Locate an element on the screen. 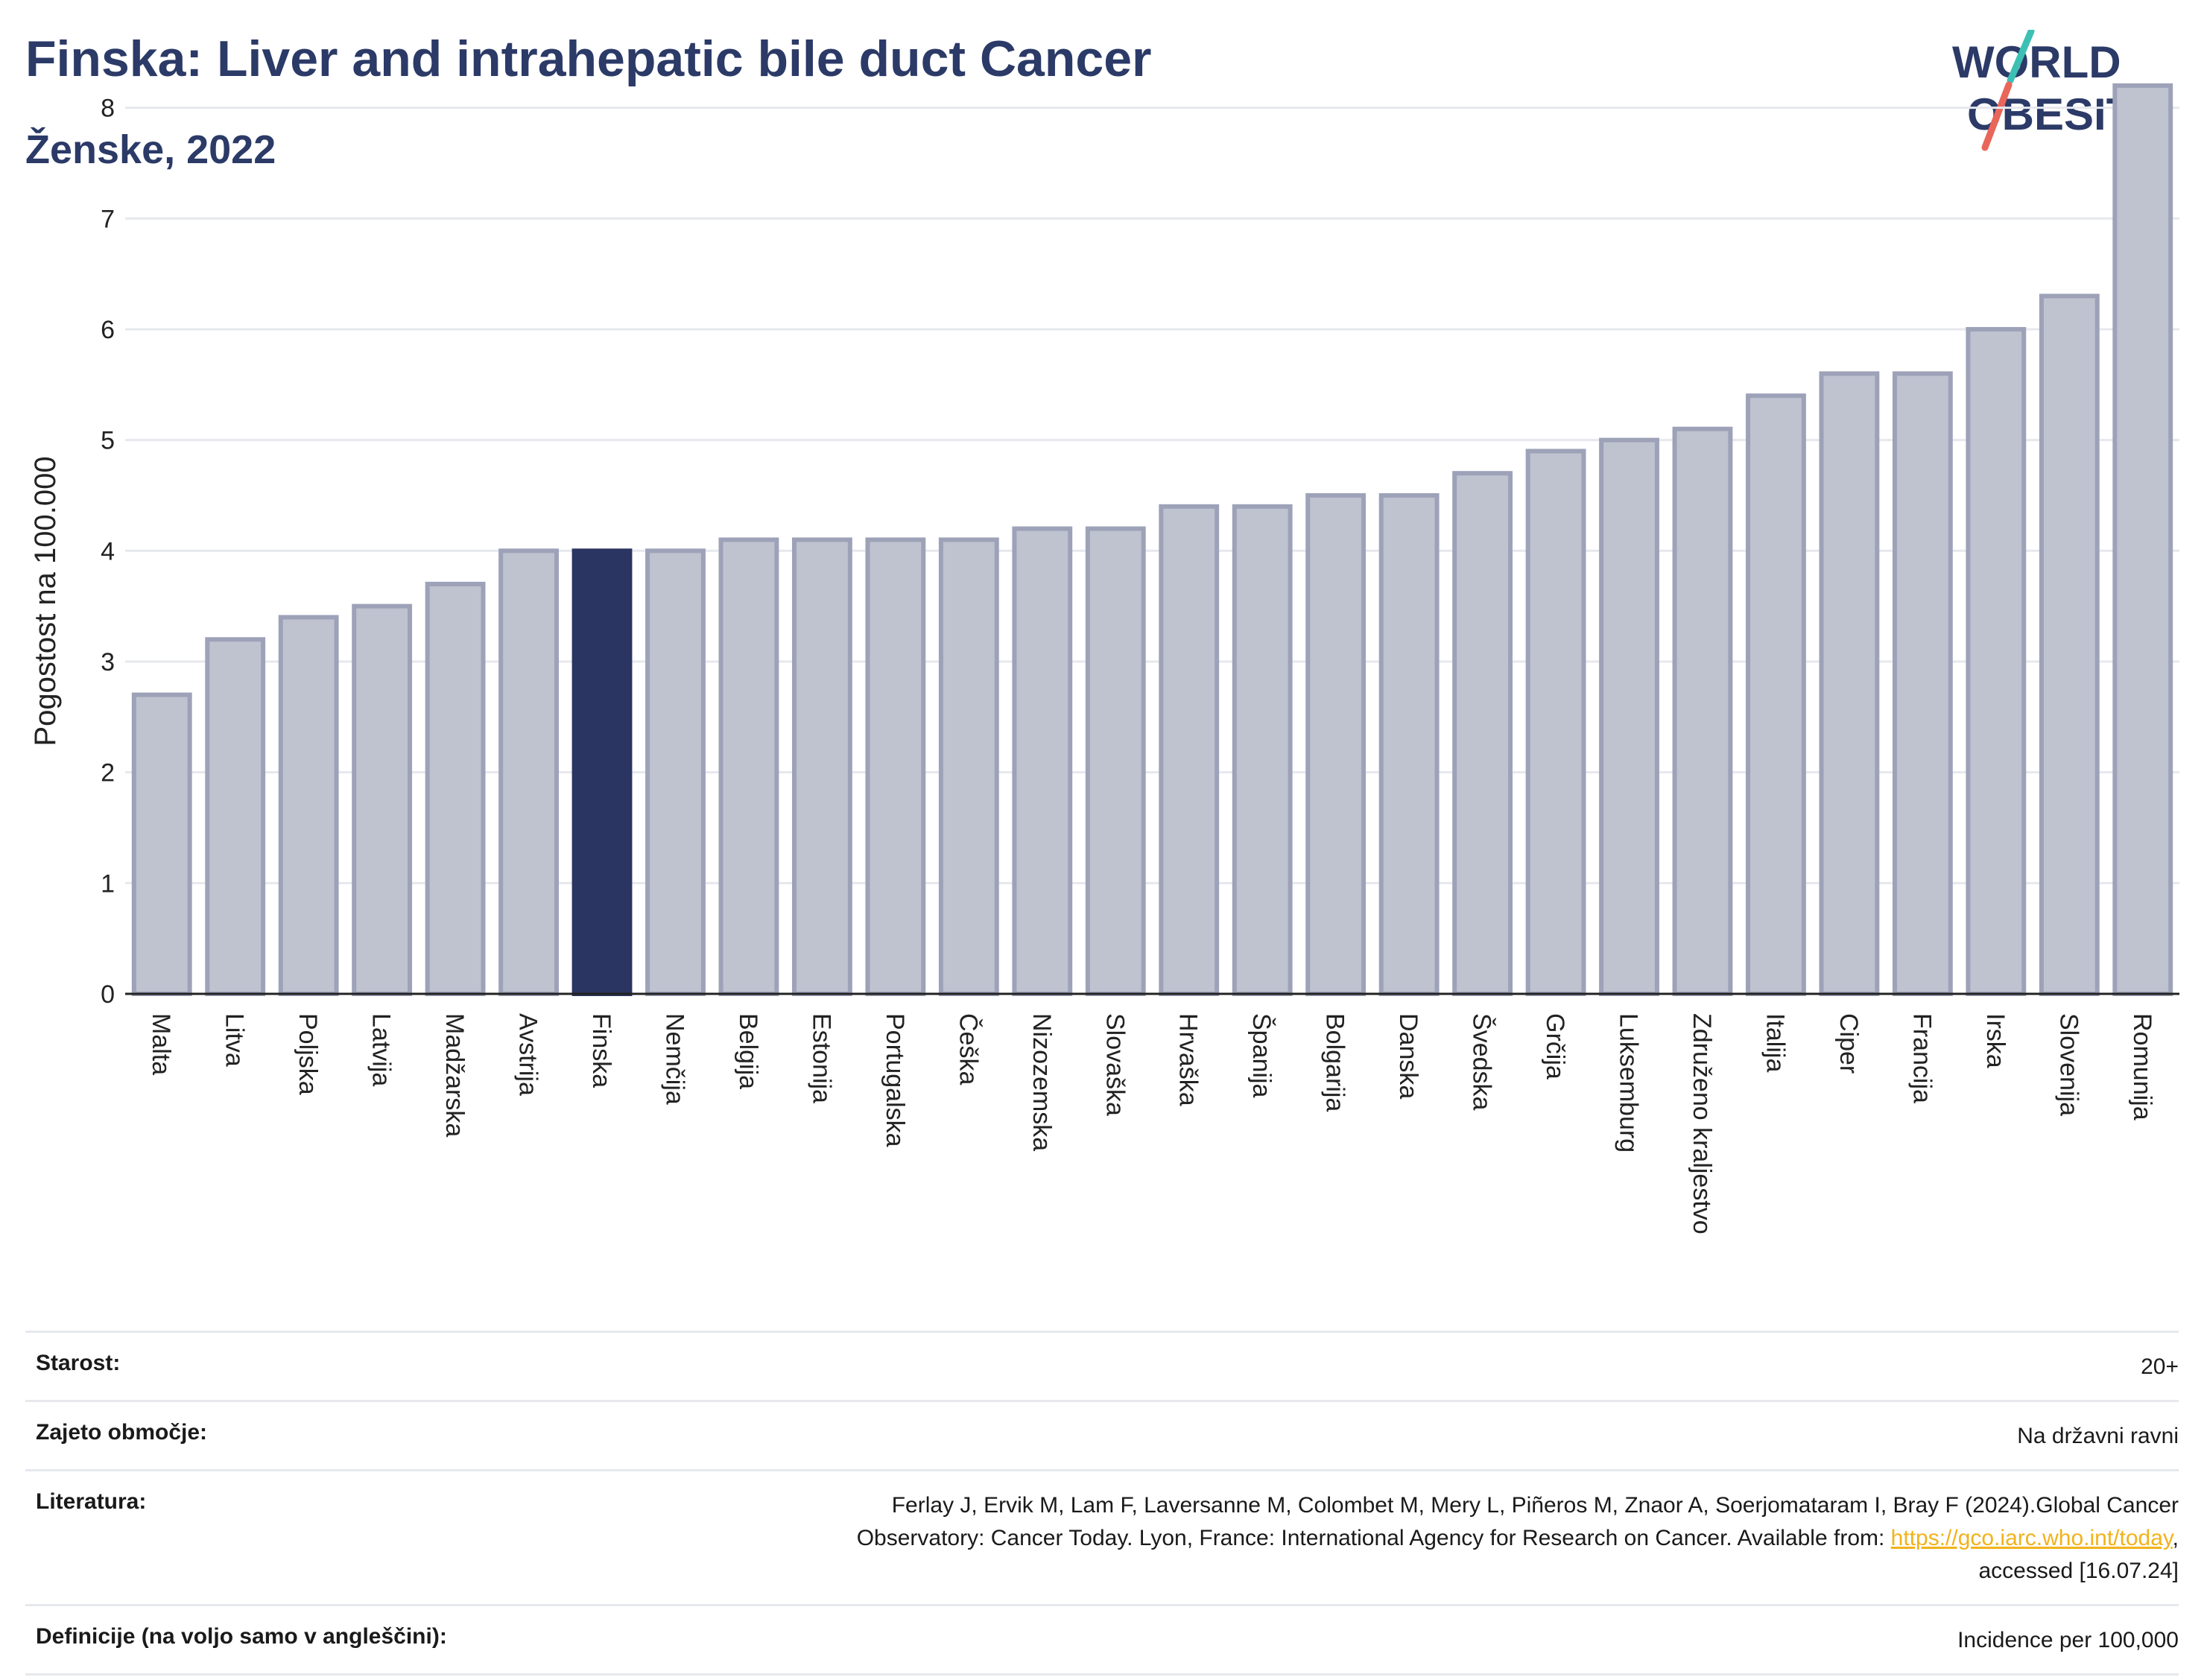 The height and width of the screenshot is (1680, 2204). reference-link: https://gco.iarc.who.int/today is located at coordinates (2031, 1538).